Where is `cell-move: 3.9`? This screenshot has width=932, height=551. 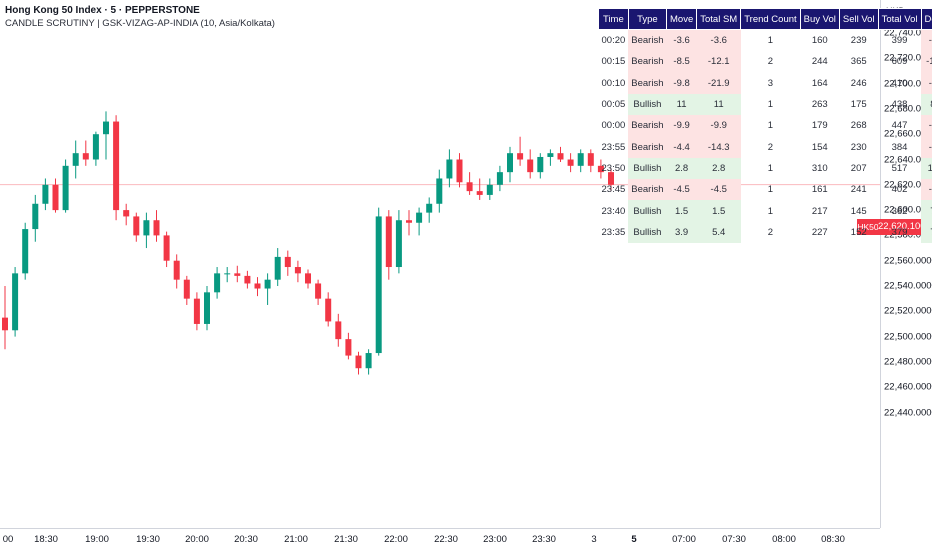 cell-move: 3.9 is located at coordinates (682, 232).